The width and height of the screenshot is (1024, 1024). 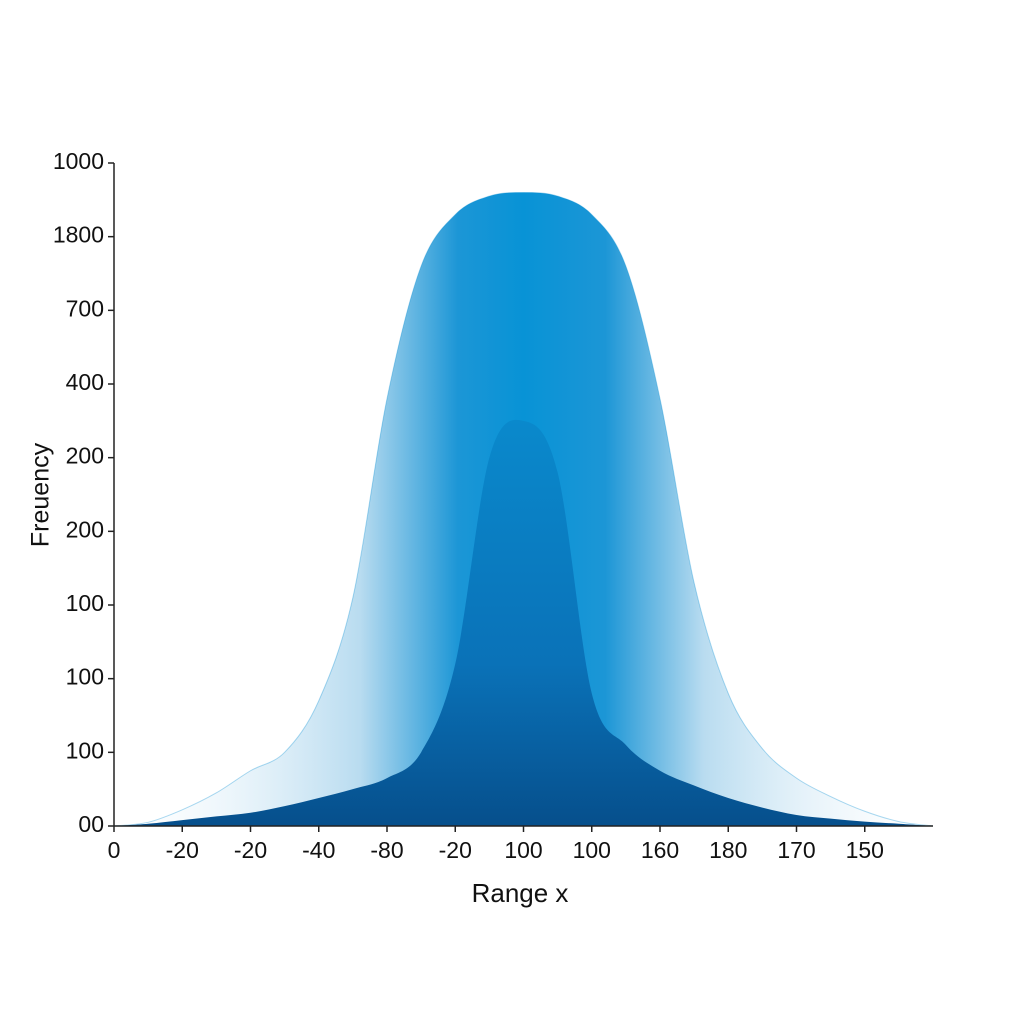 I want to click on y-axis-label: Freuency, so click(x=41, y=494).